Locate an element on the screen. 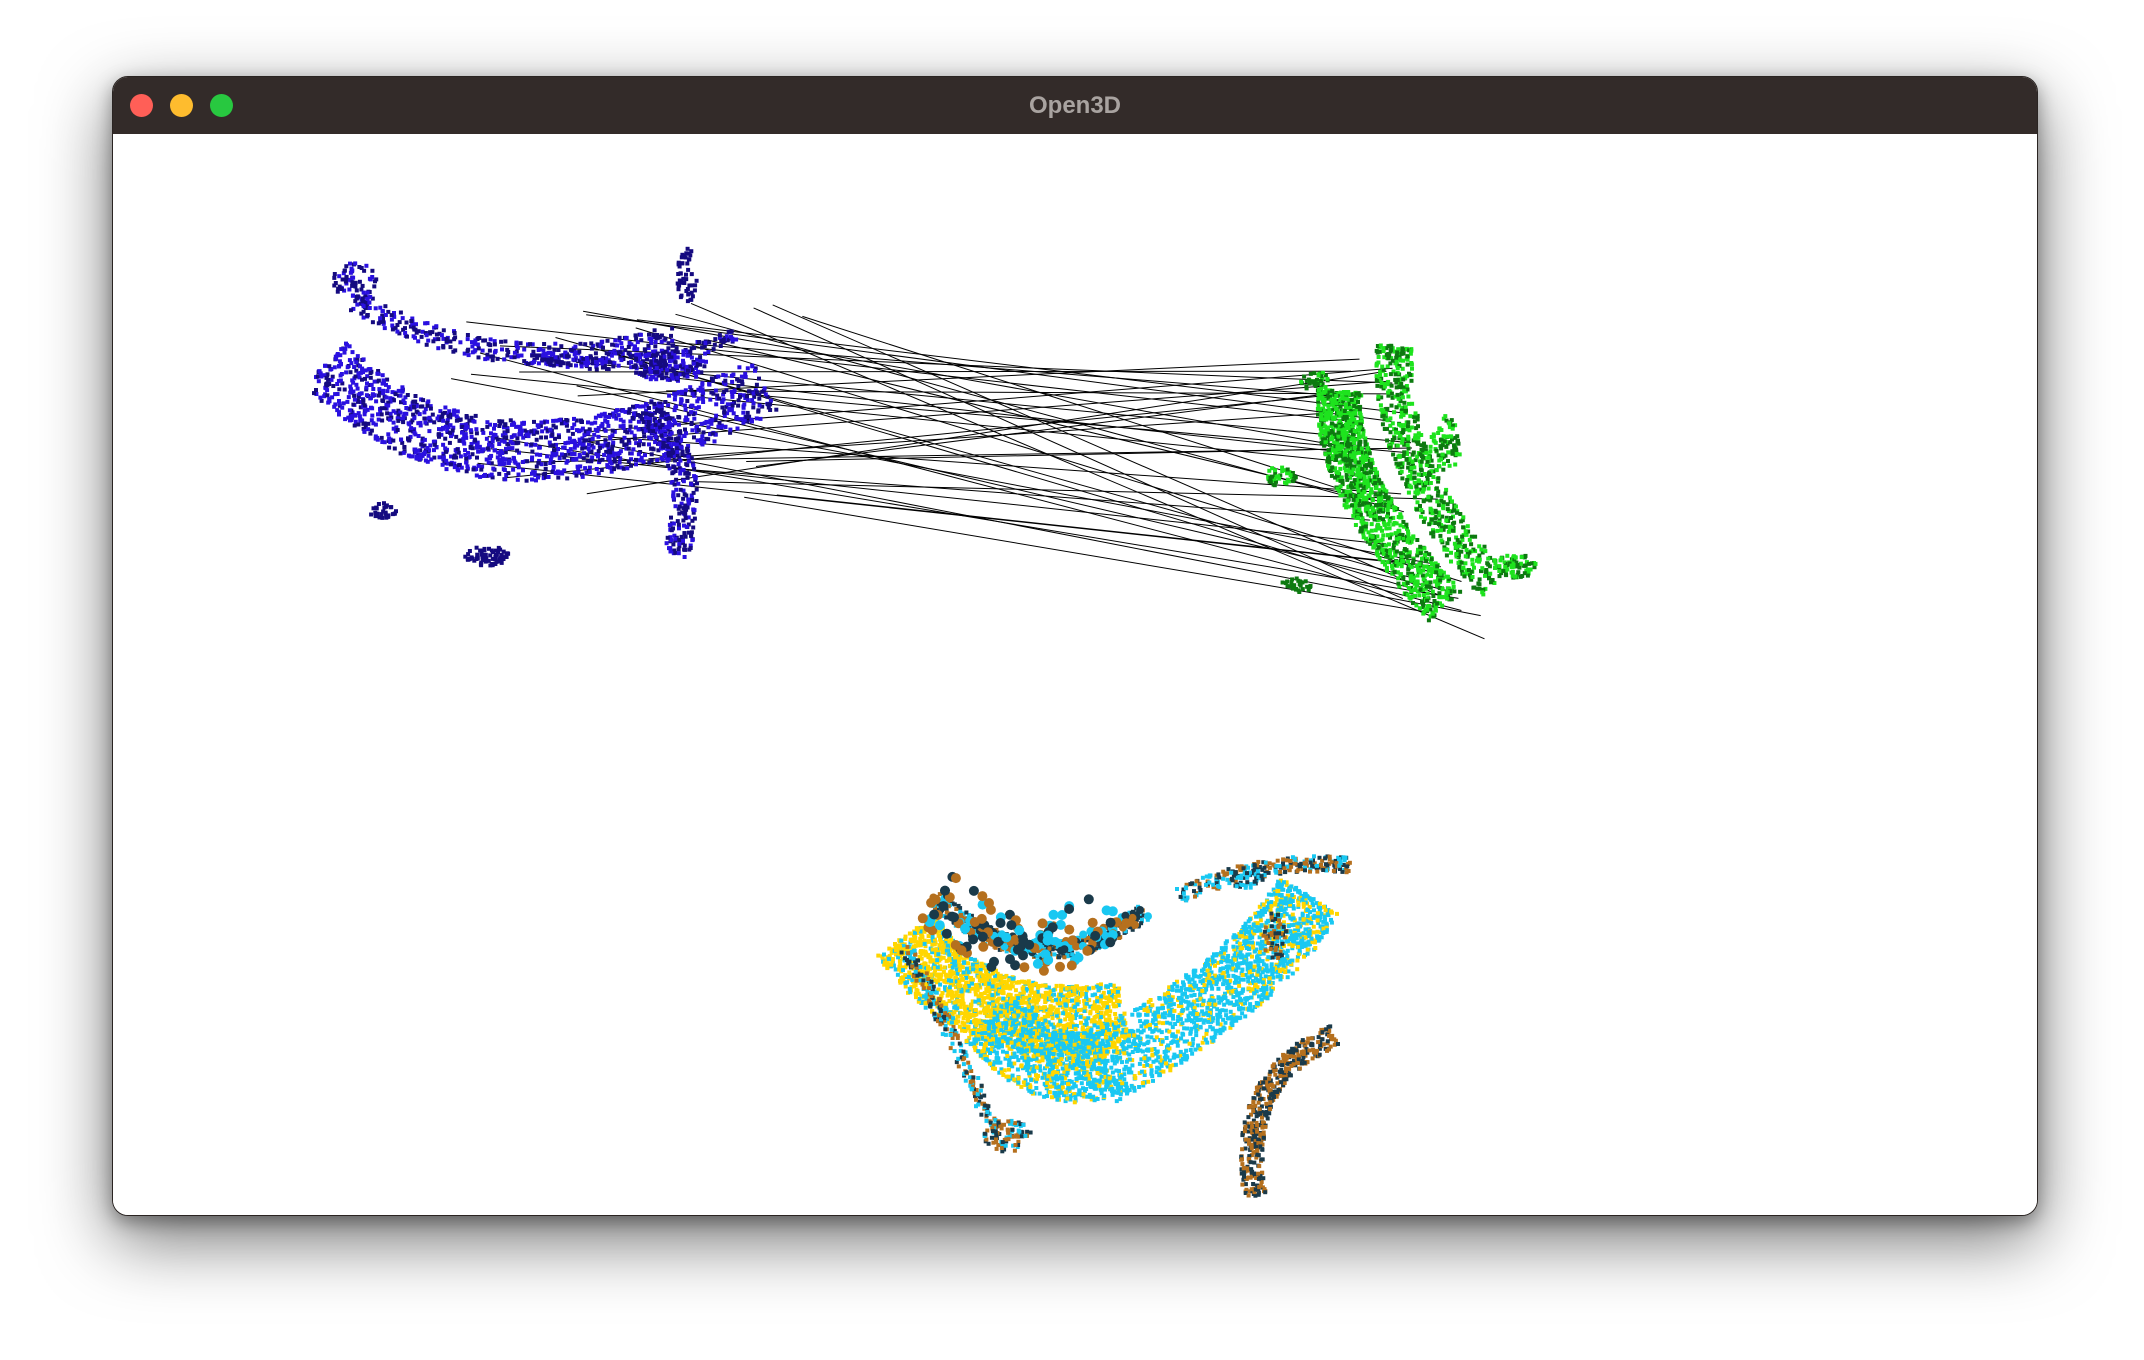 This screenshot has width=2144, height=1360. source-point-cloud is located at coordinates (545, 407).